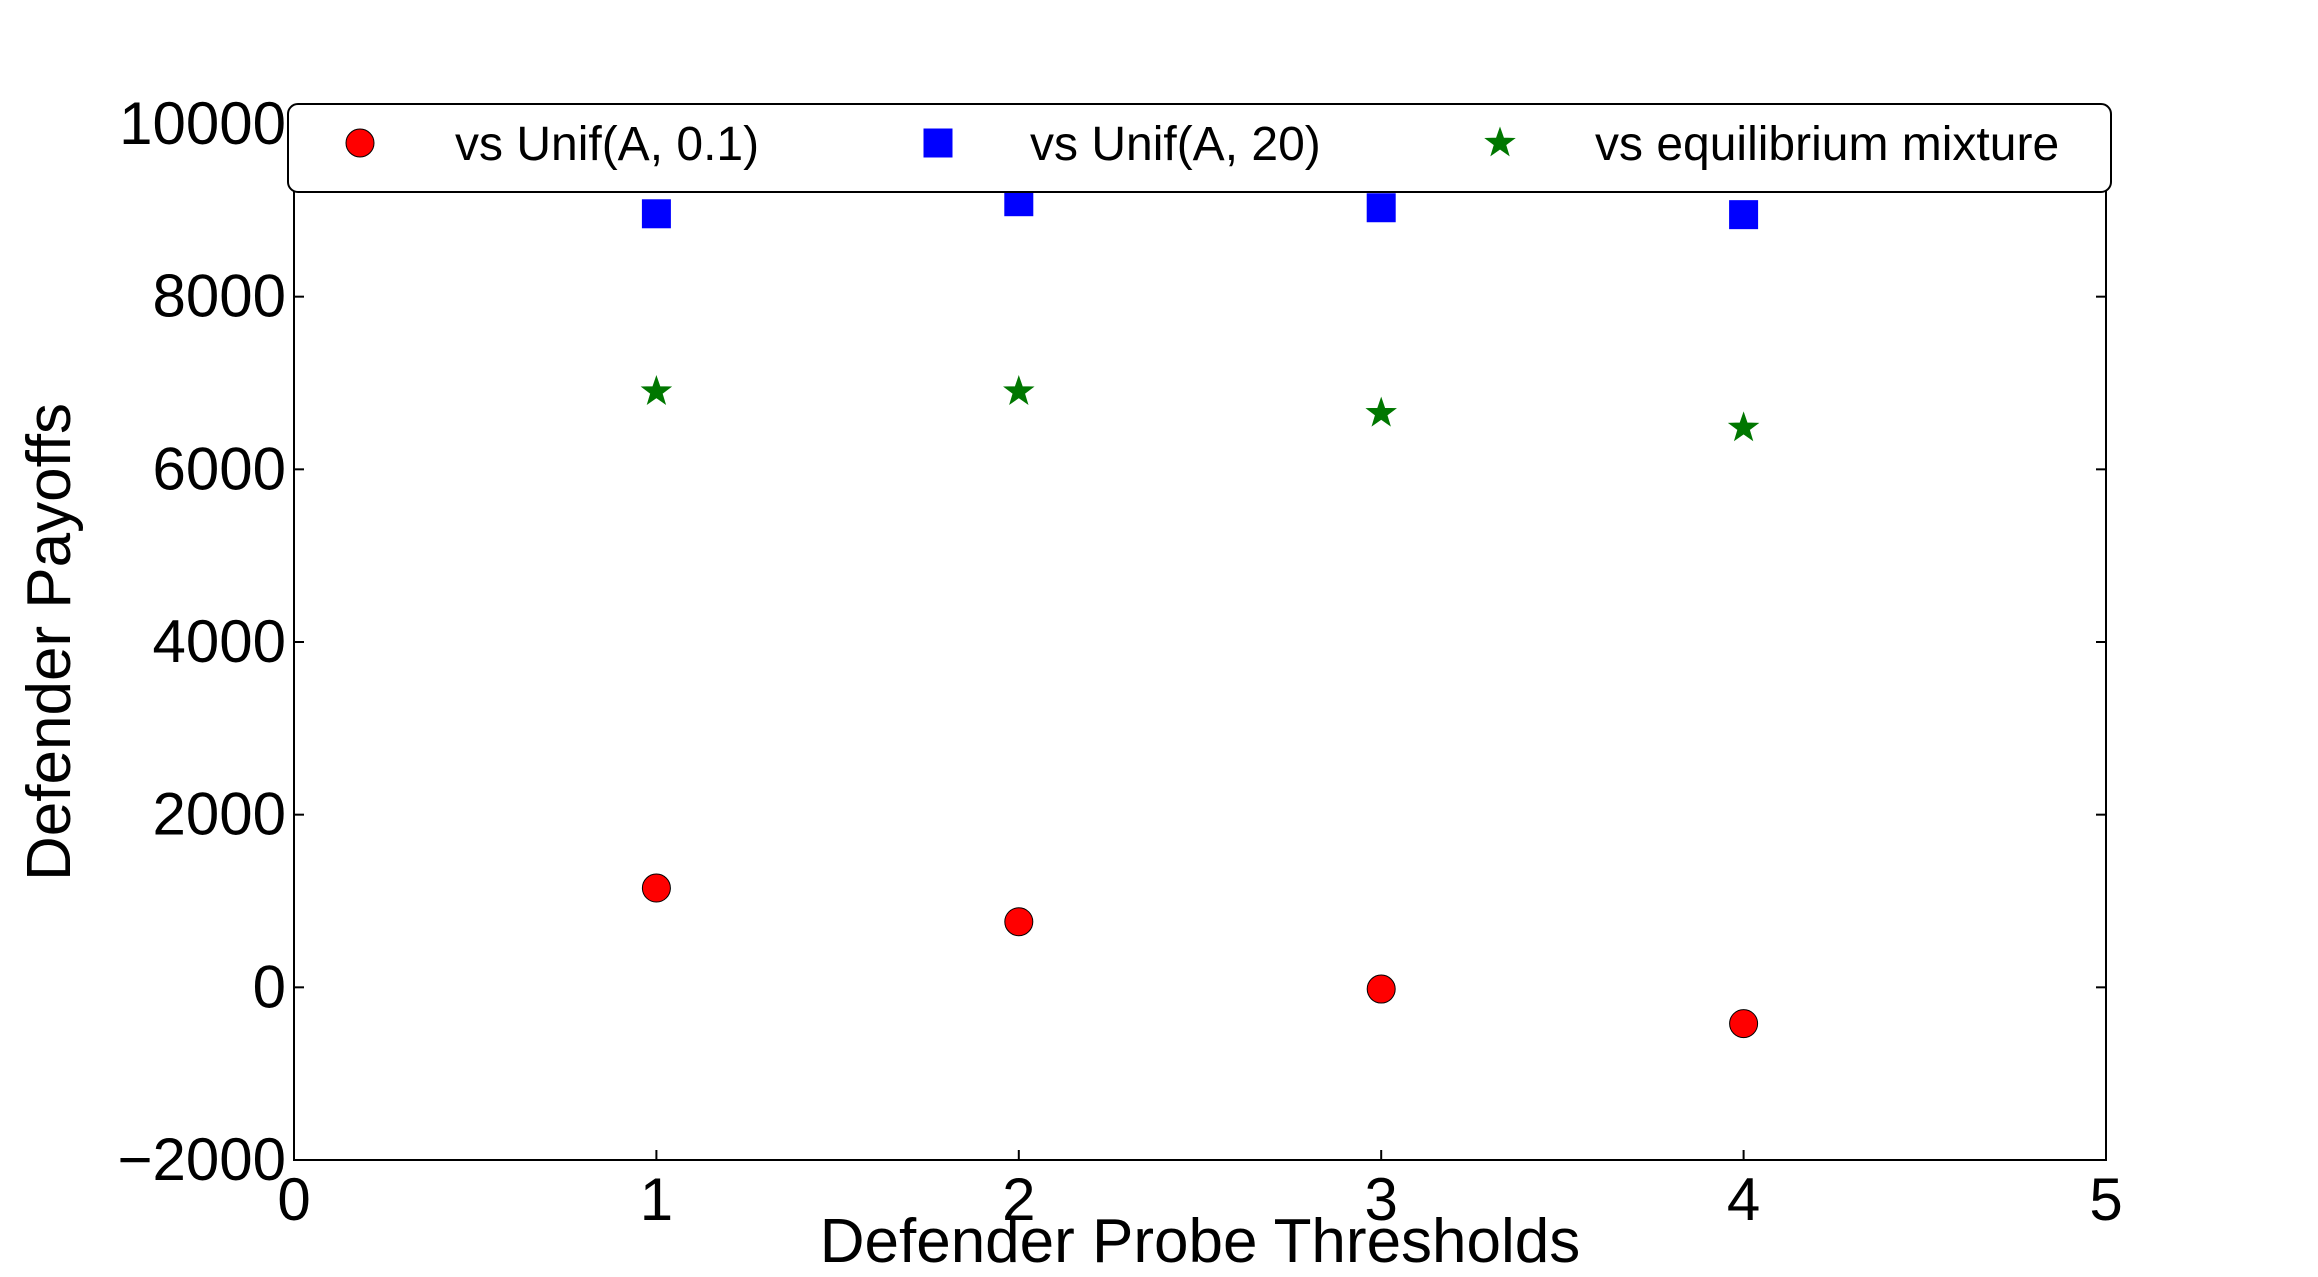 This screenshot has width=2318, height=1277. Describe the element at coordinates (1743, 1199) in the screenshot. I see `x-tick-label: 4` at that location.